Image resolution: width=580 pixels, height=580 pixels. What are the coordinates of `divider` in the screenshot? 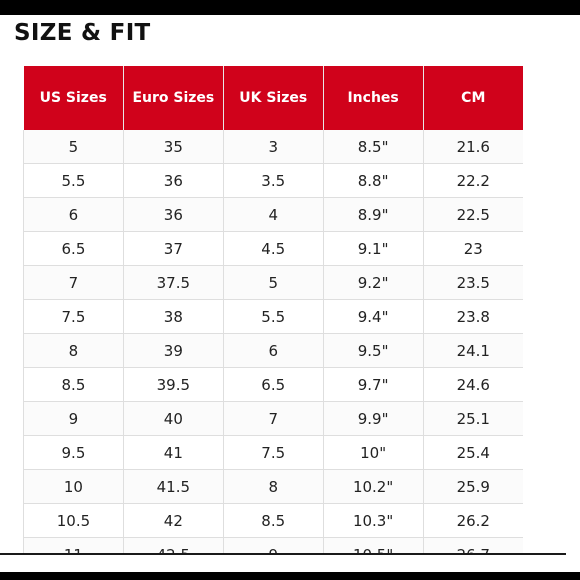 It's located at (283, 554).